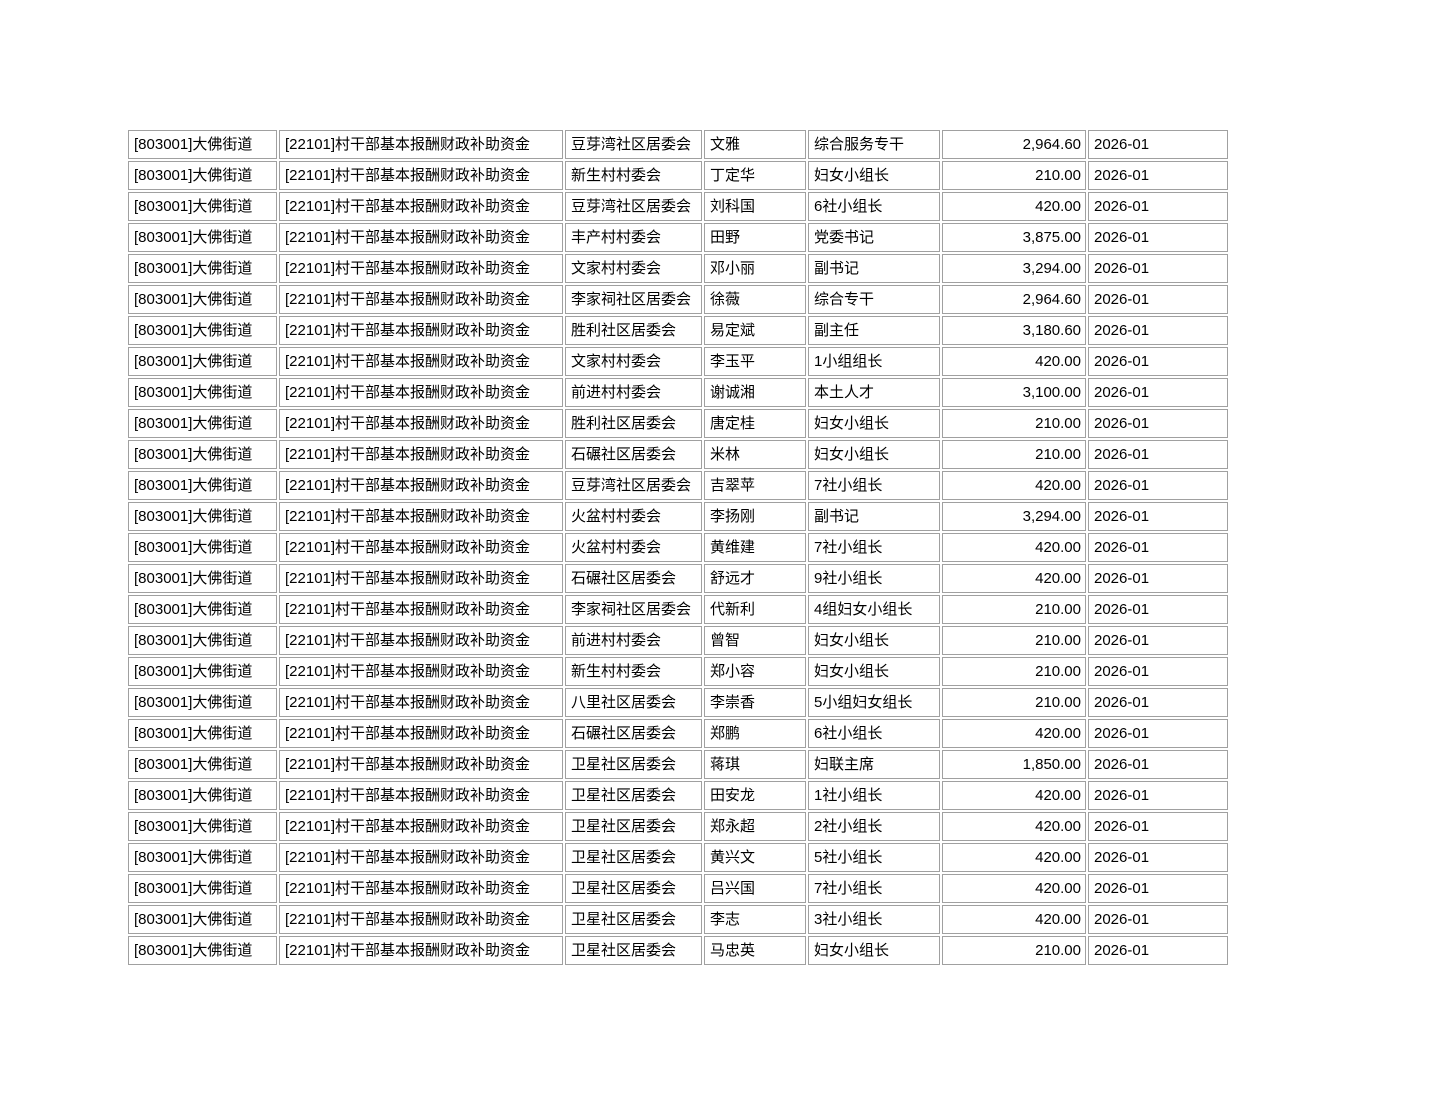  Describe the element at coordinates (633, 547) in the screenshot. I see `cell-committee: 火盆村村委会` at that location.